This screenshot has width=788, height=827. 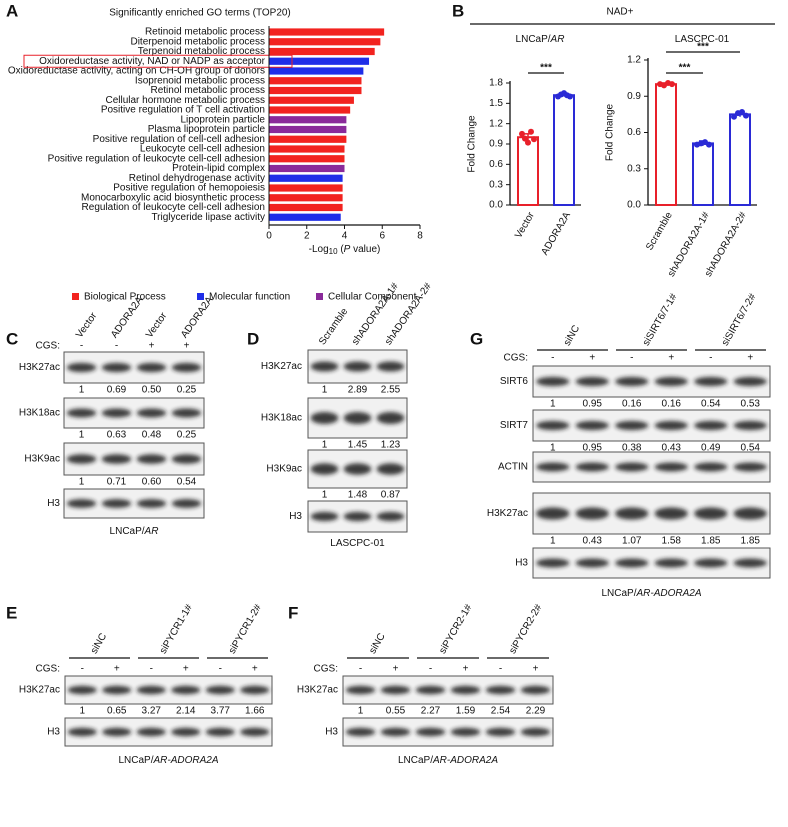 What do you see at coordinates (610, 132) in the screenshot?
I see `y-axis-label: Fold Change` at bounding box center [610, 132].